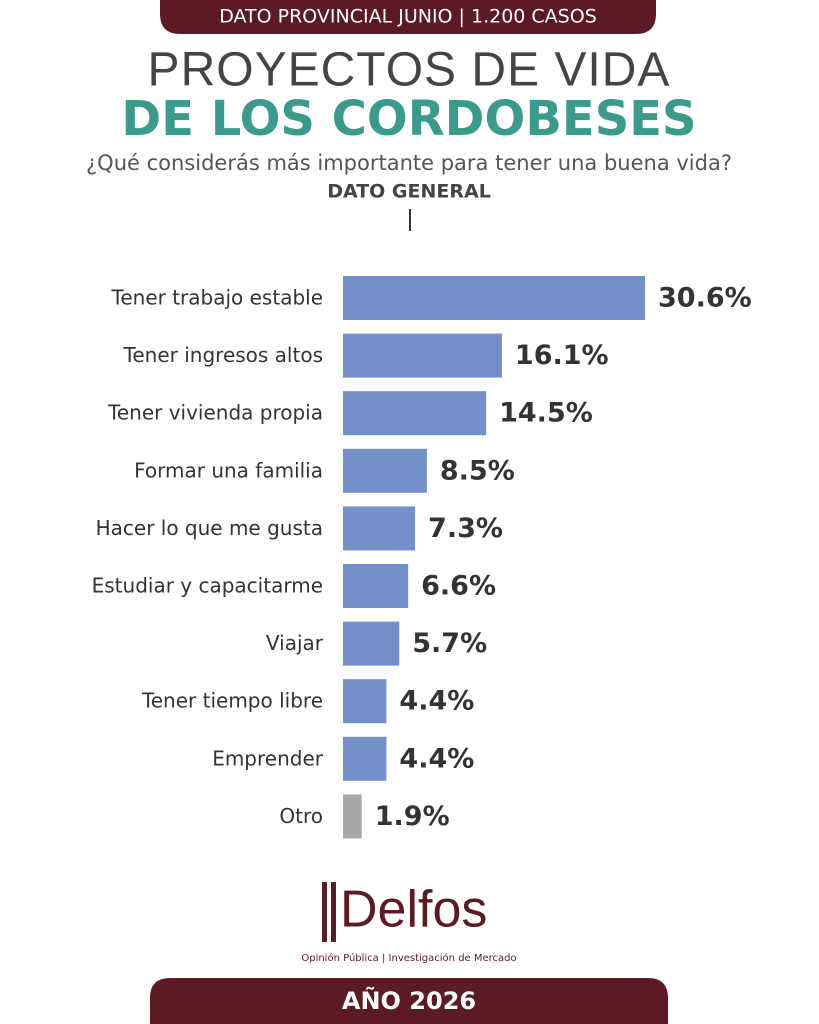  I want to click on banner: DATO PROVINCIAL JUNIO | 1.200 CASOS, so click(408, 17).